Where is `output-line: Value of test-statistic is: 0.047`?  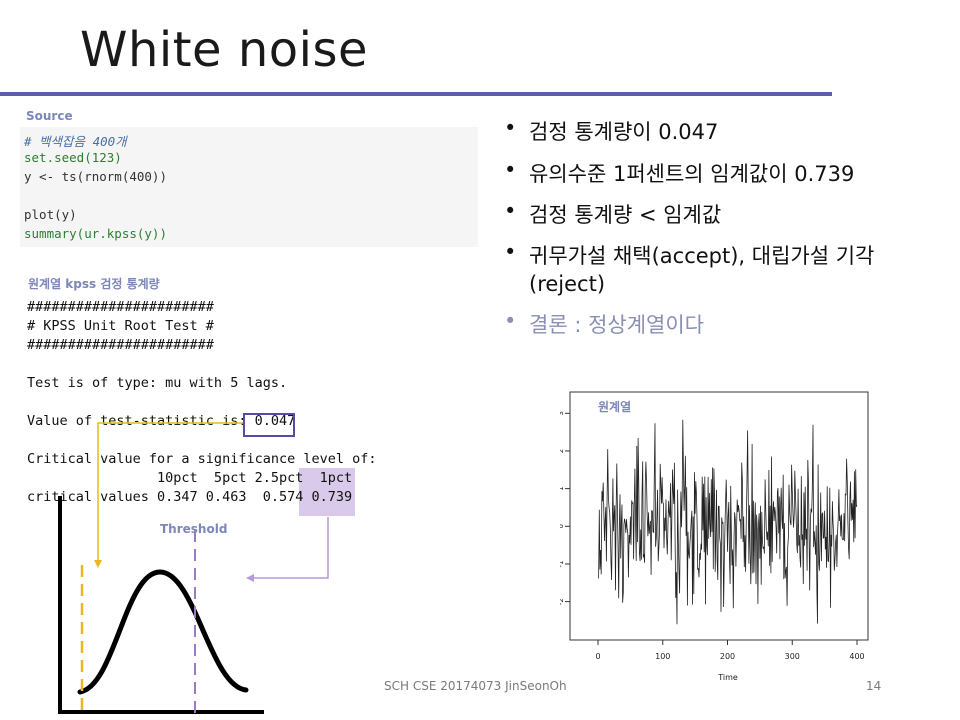 output-line: Value of test-statistic is: 0.047 is located at coordinates (161, 421).